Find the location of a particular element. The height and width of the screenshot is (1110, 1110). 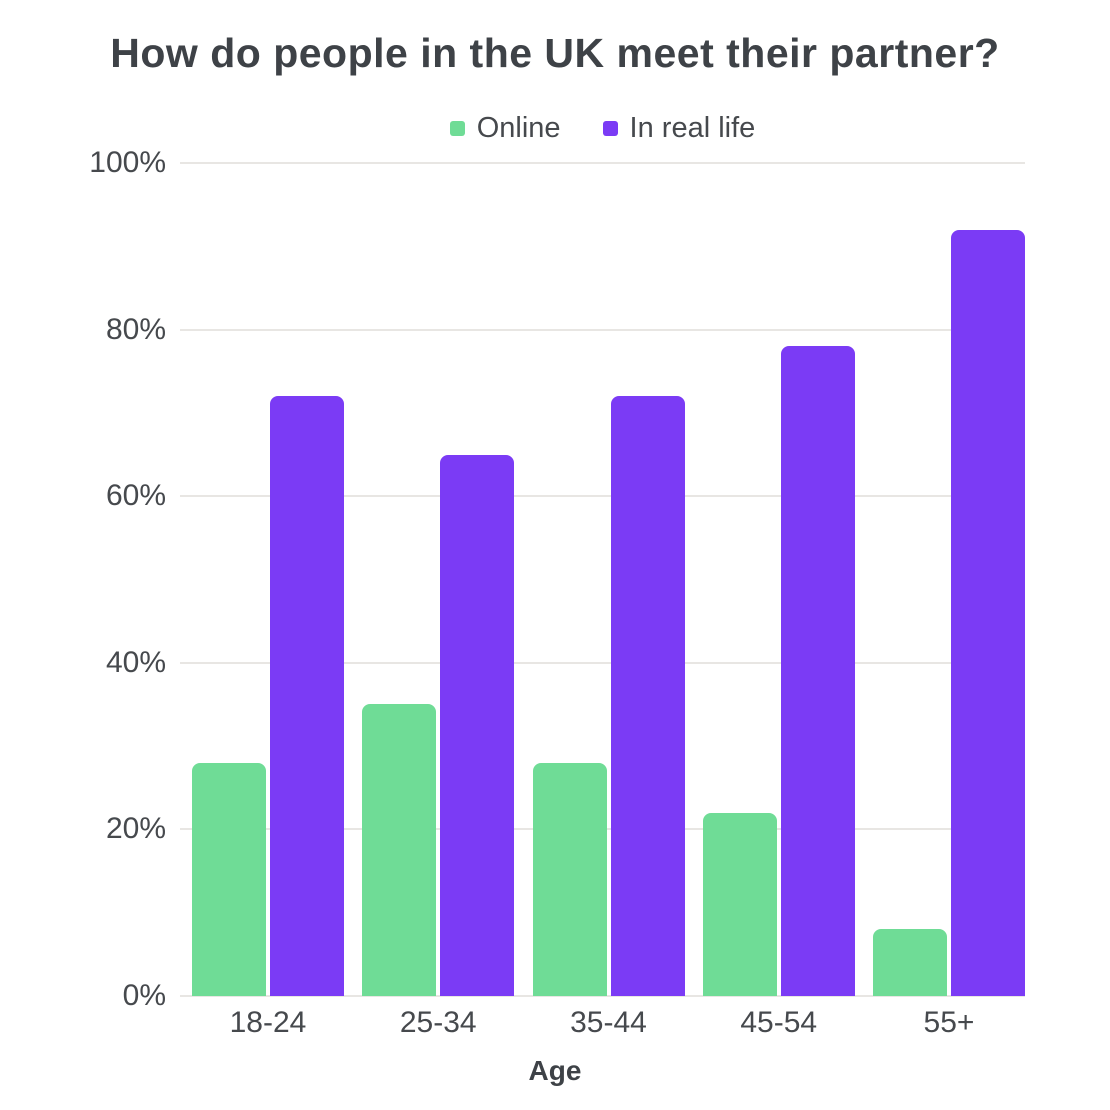

legend-item-in-real-life: In real life is located at coordinates (679, 128).